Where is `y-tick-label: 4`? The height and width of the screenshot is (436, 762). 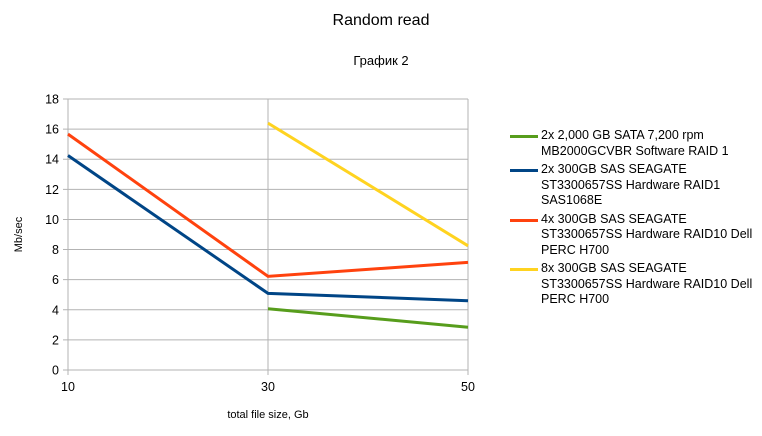 y-tick-label: 4 is located at coordinates (55, 310).